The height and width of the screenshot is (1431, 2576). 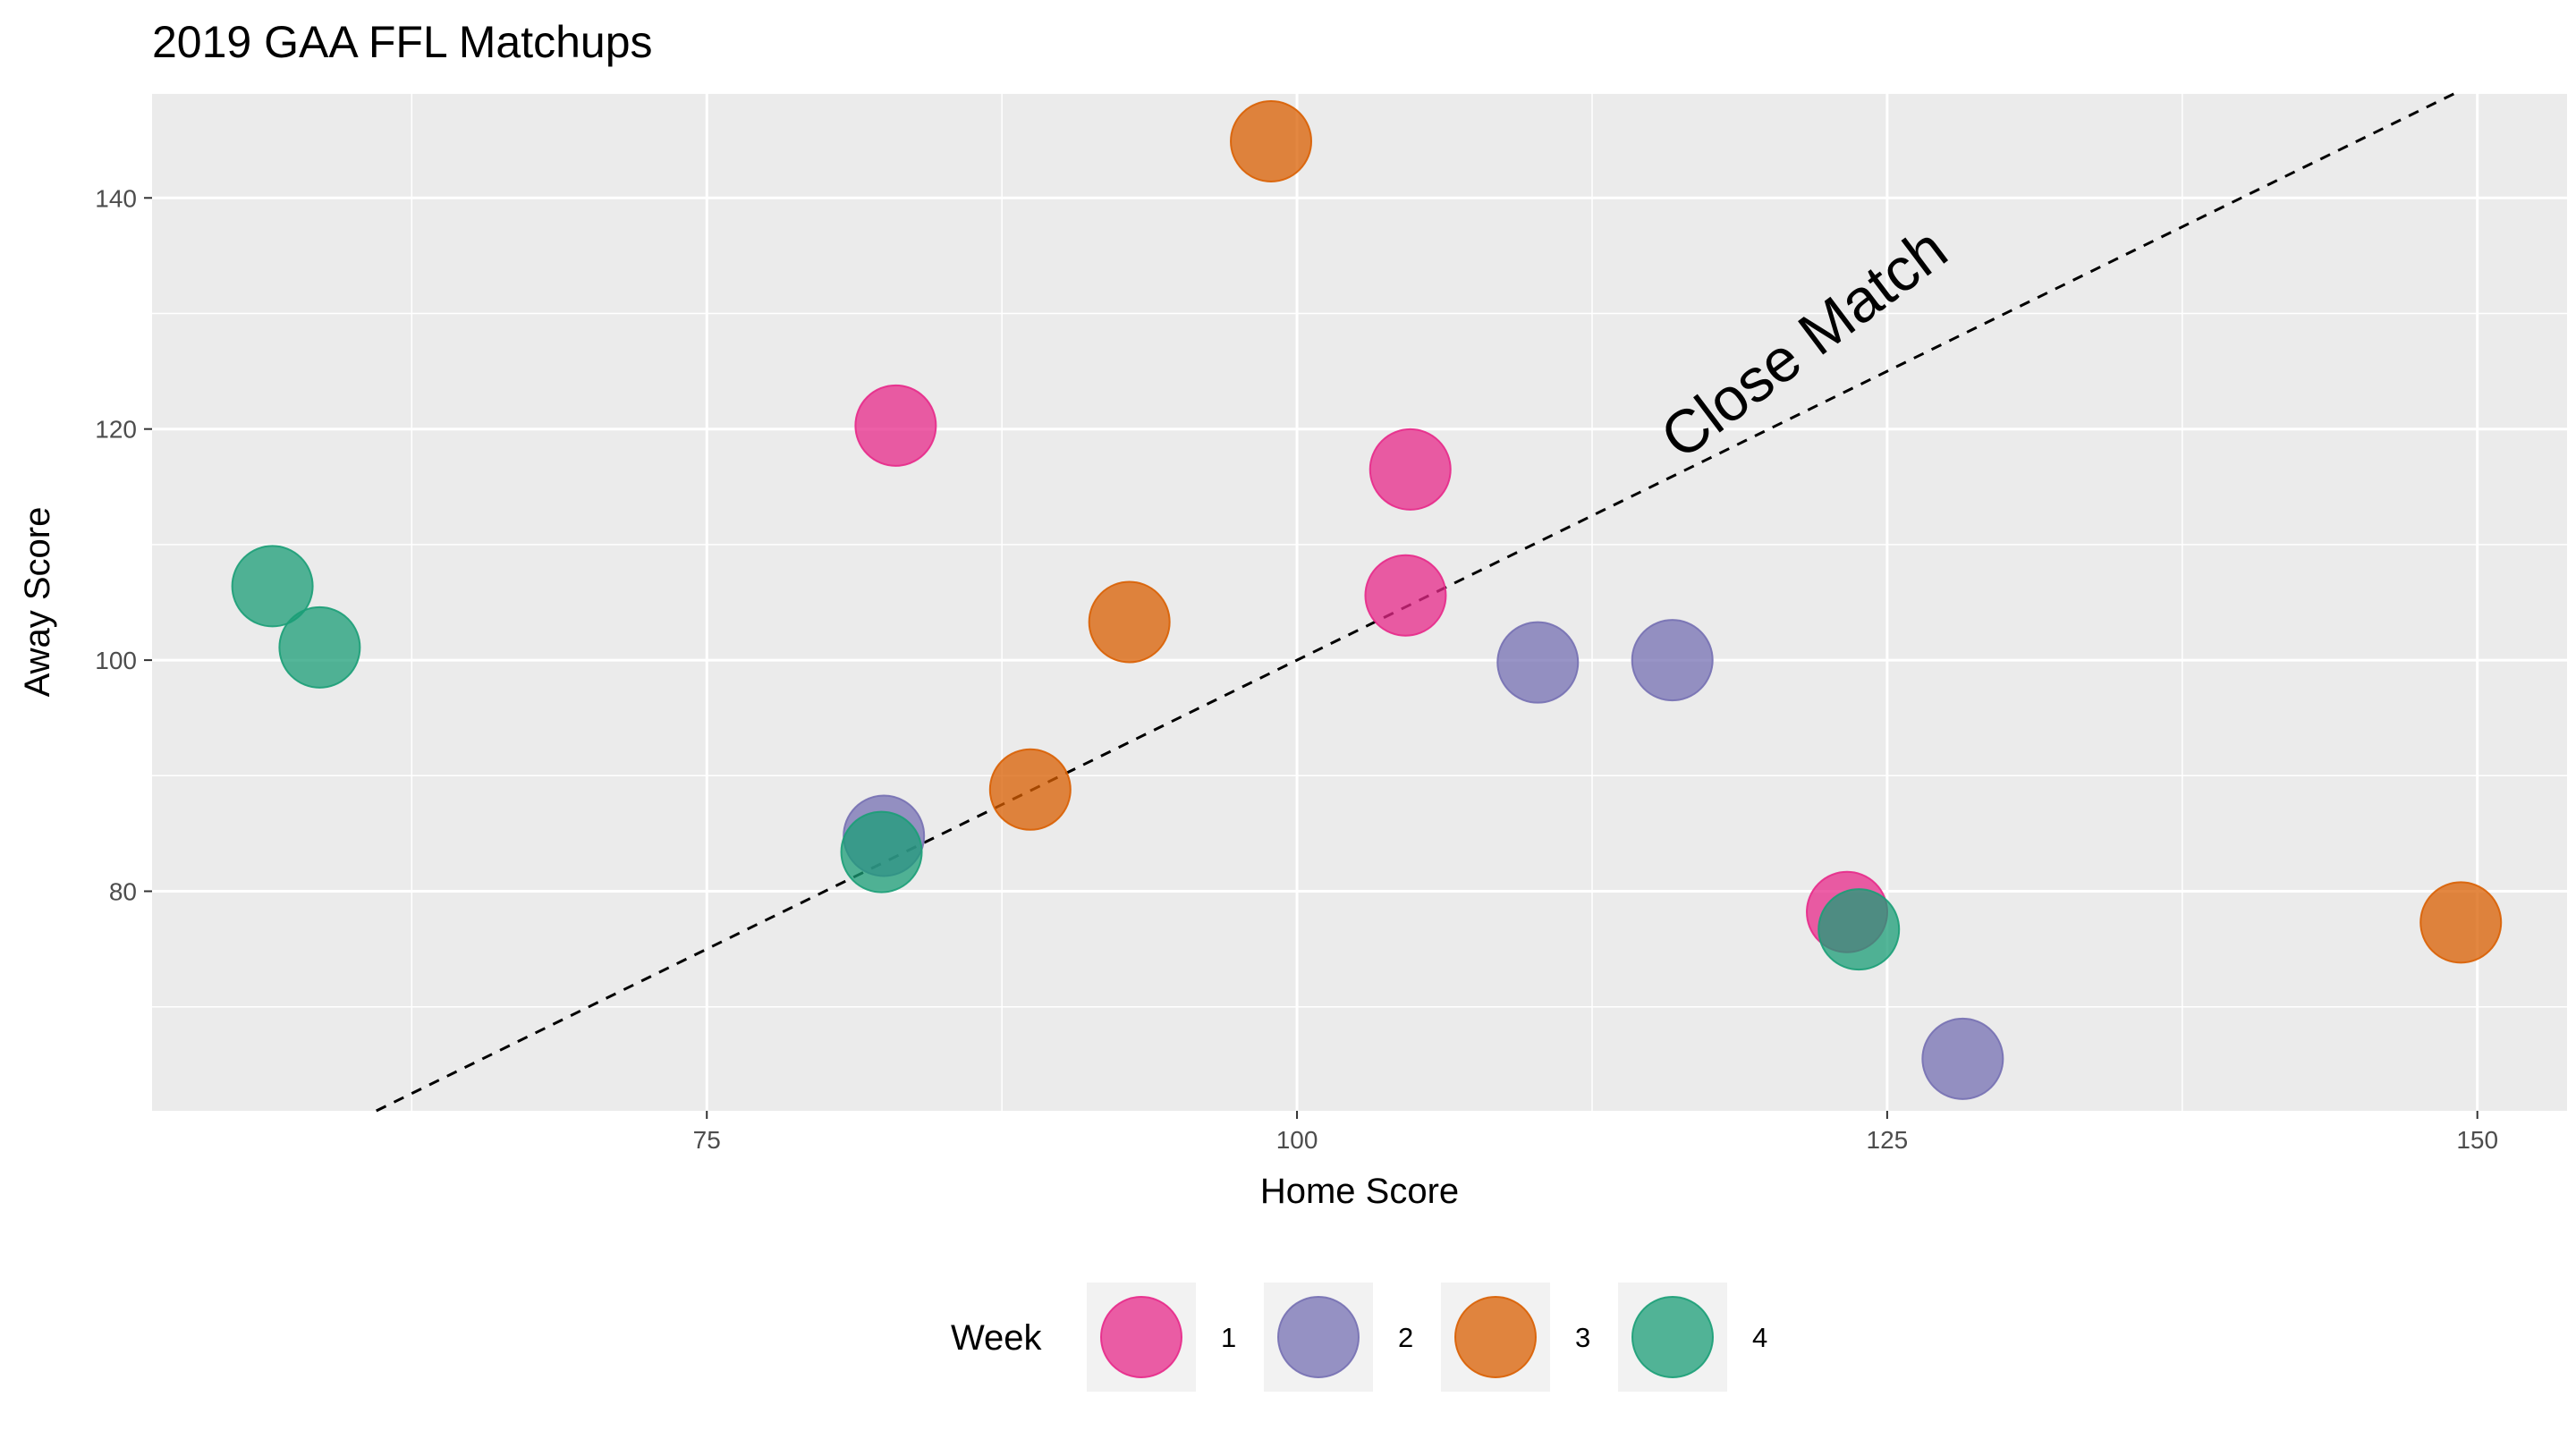 I want to click on legend-label-week-4: 4, so click(x=1759, y=1338).